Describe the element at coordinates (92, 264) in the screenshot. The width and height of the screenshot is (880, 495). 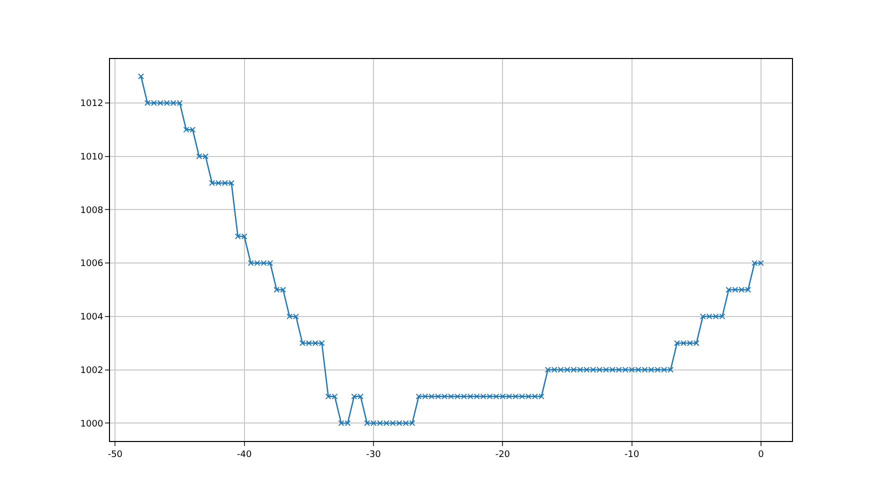
I see `y-tick-label: 1006` at that location.